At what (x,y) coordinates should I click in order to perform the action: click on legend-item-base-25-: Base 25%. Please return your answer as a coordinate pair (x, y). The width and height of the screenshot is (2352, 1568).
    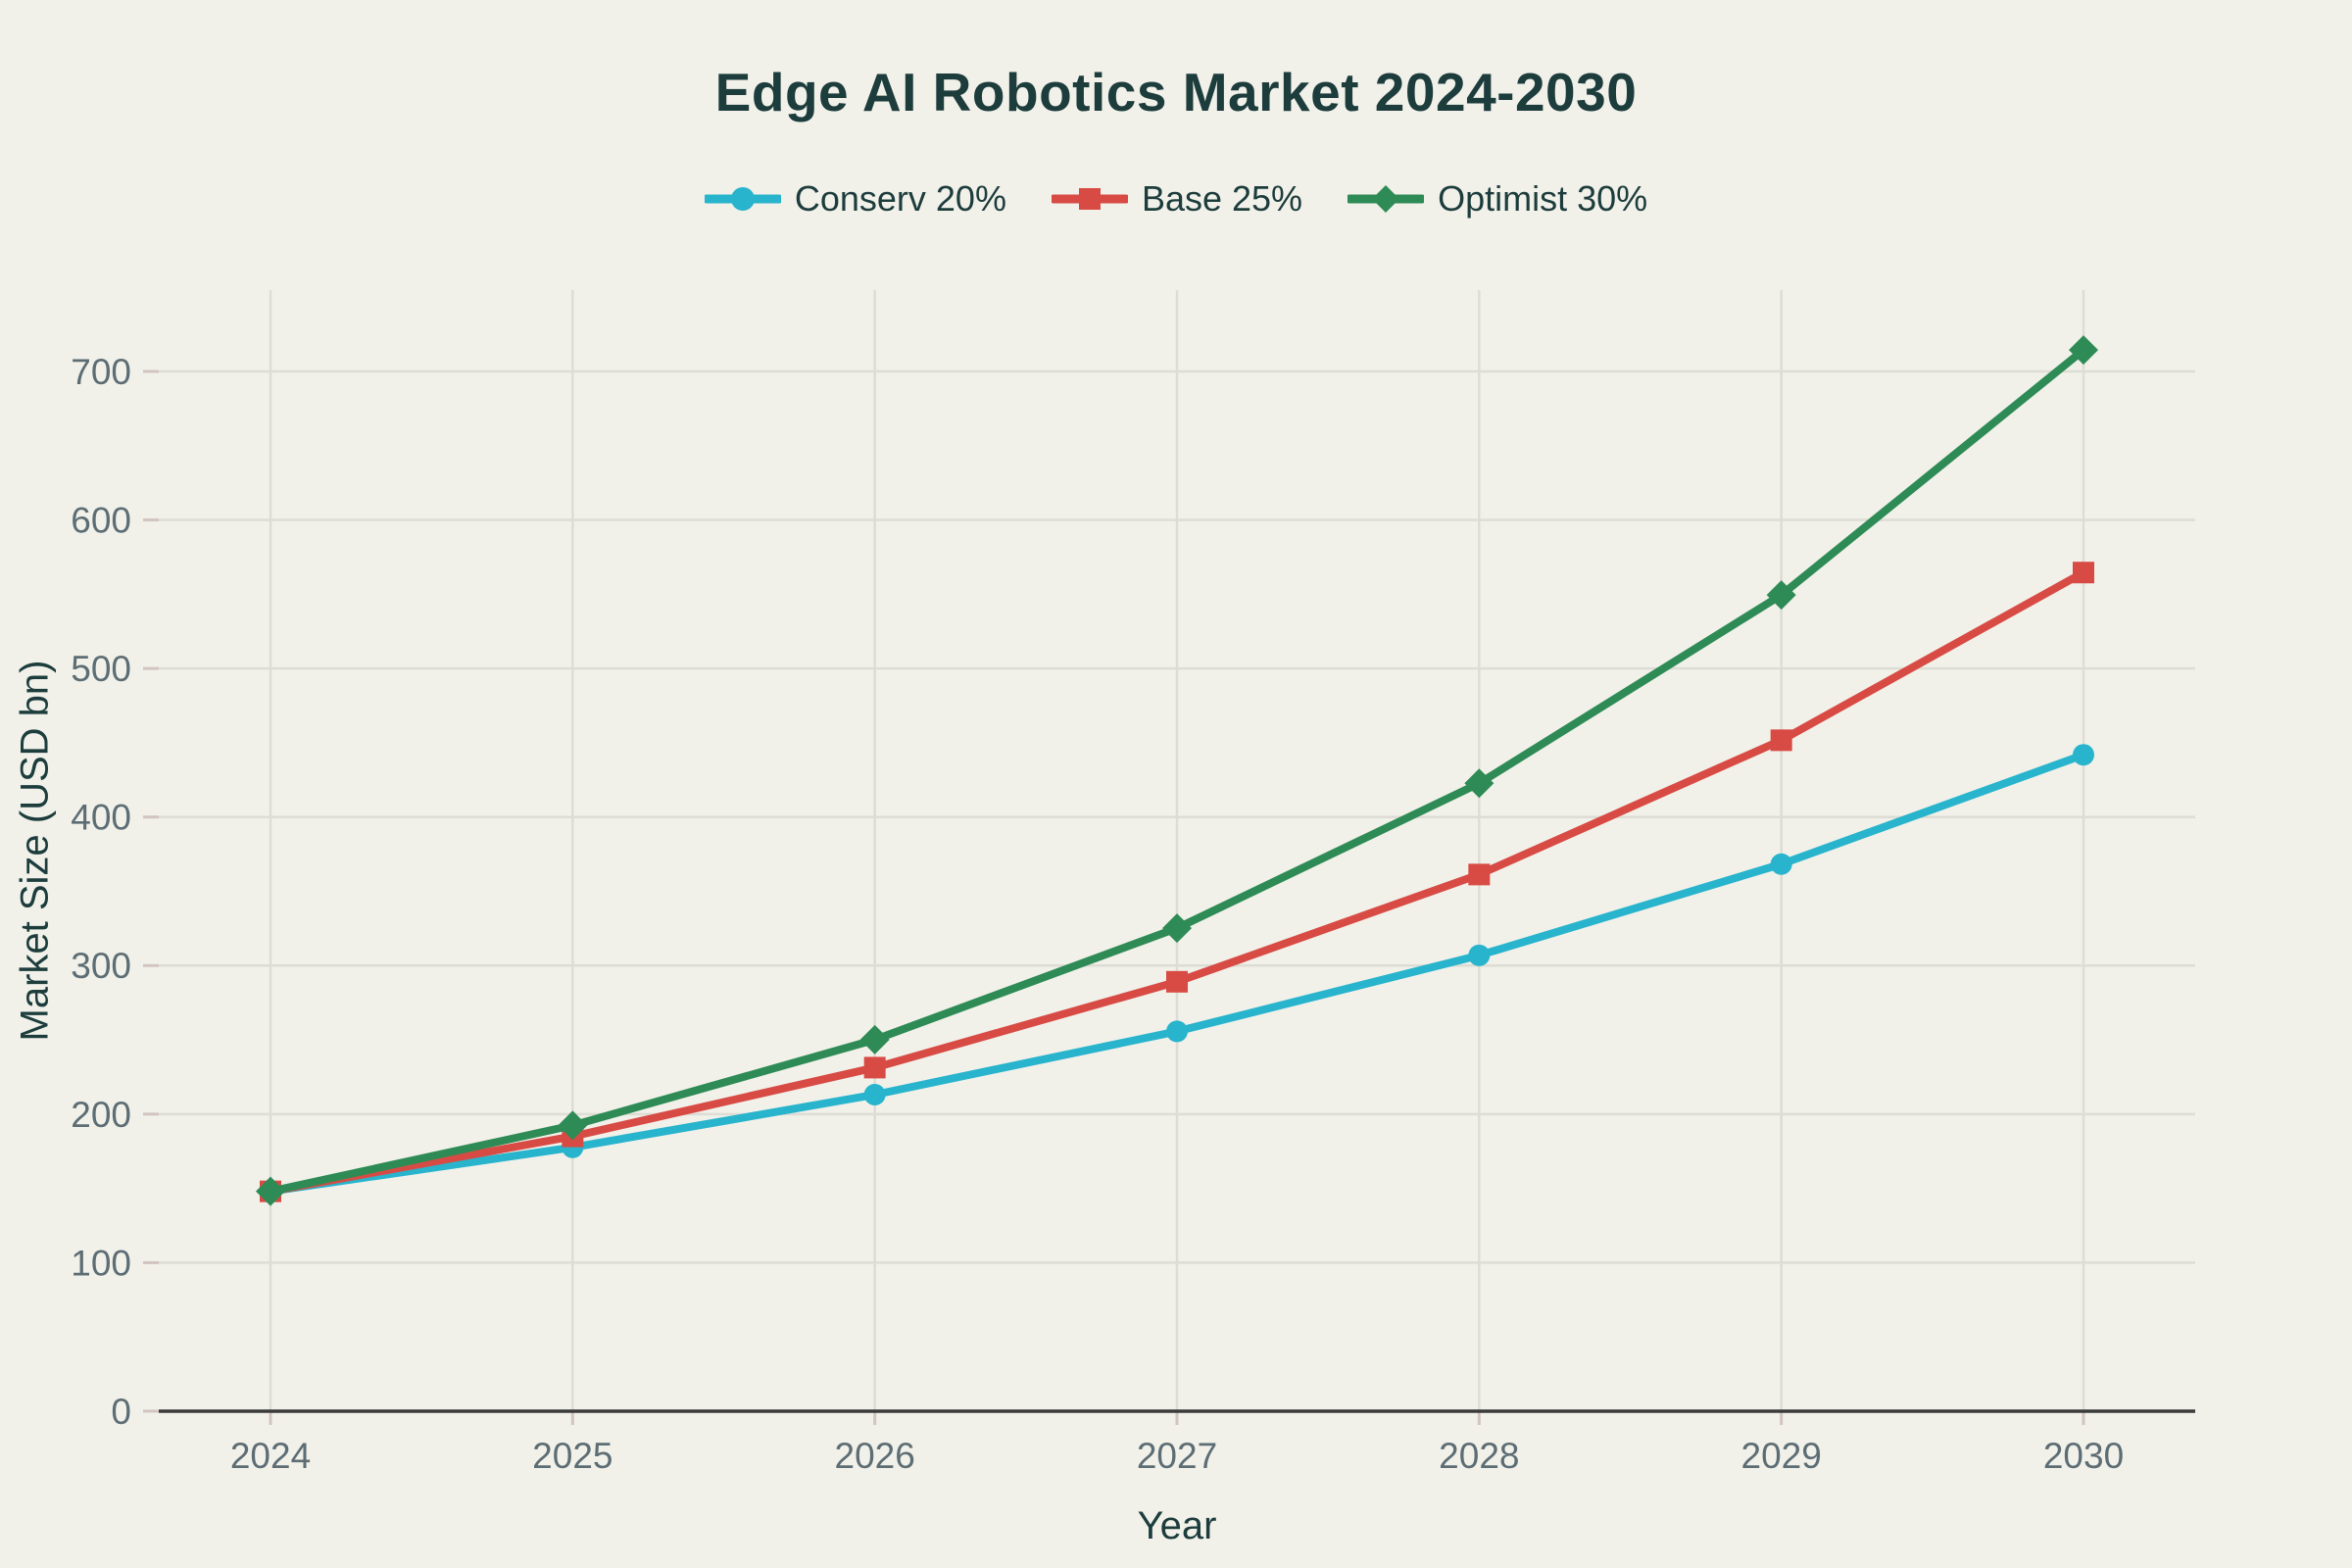
    Looking at the image, I should click on (1177, 199).